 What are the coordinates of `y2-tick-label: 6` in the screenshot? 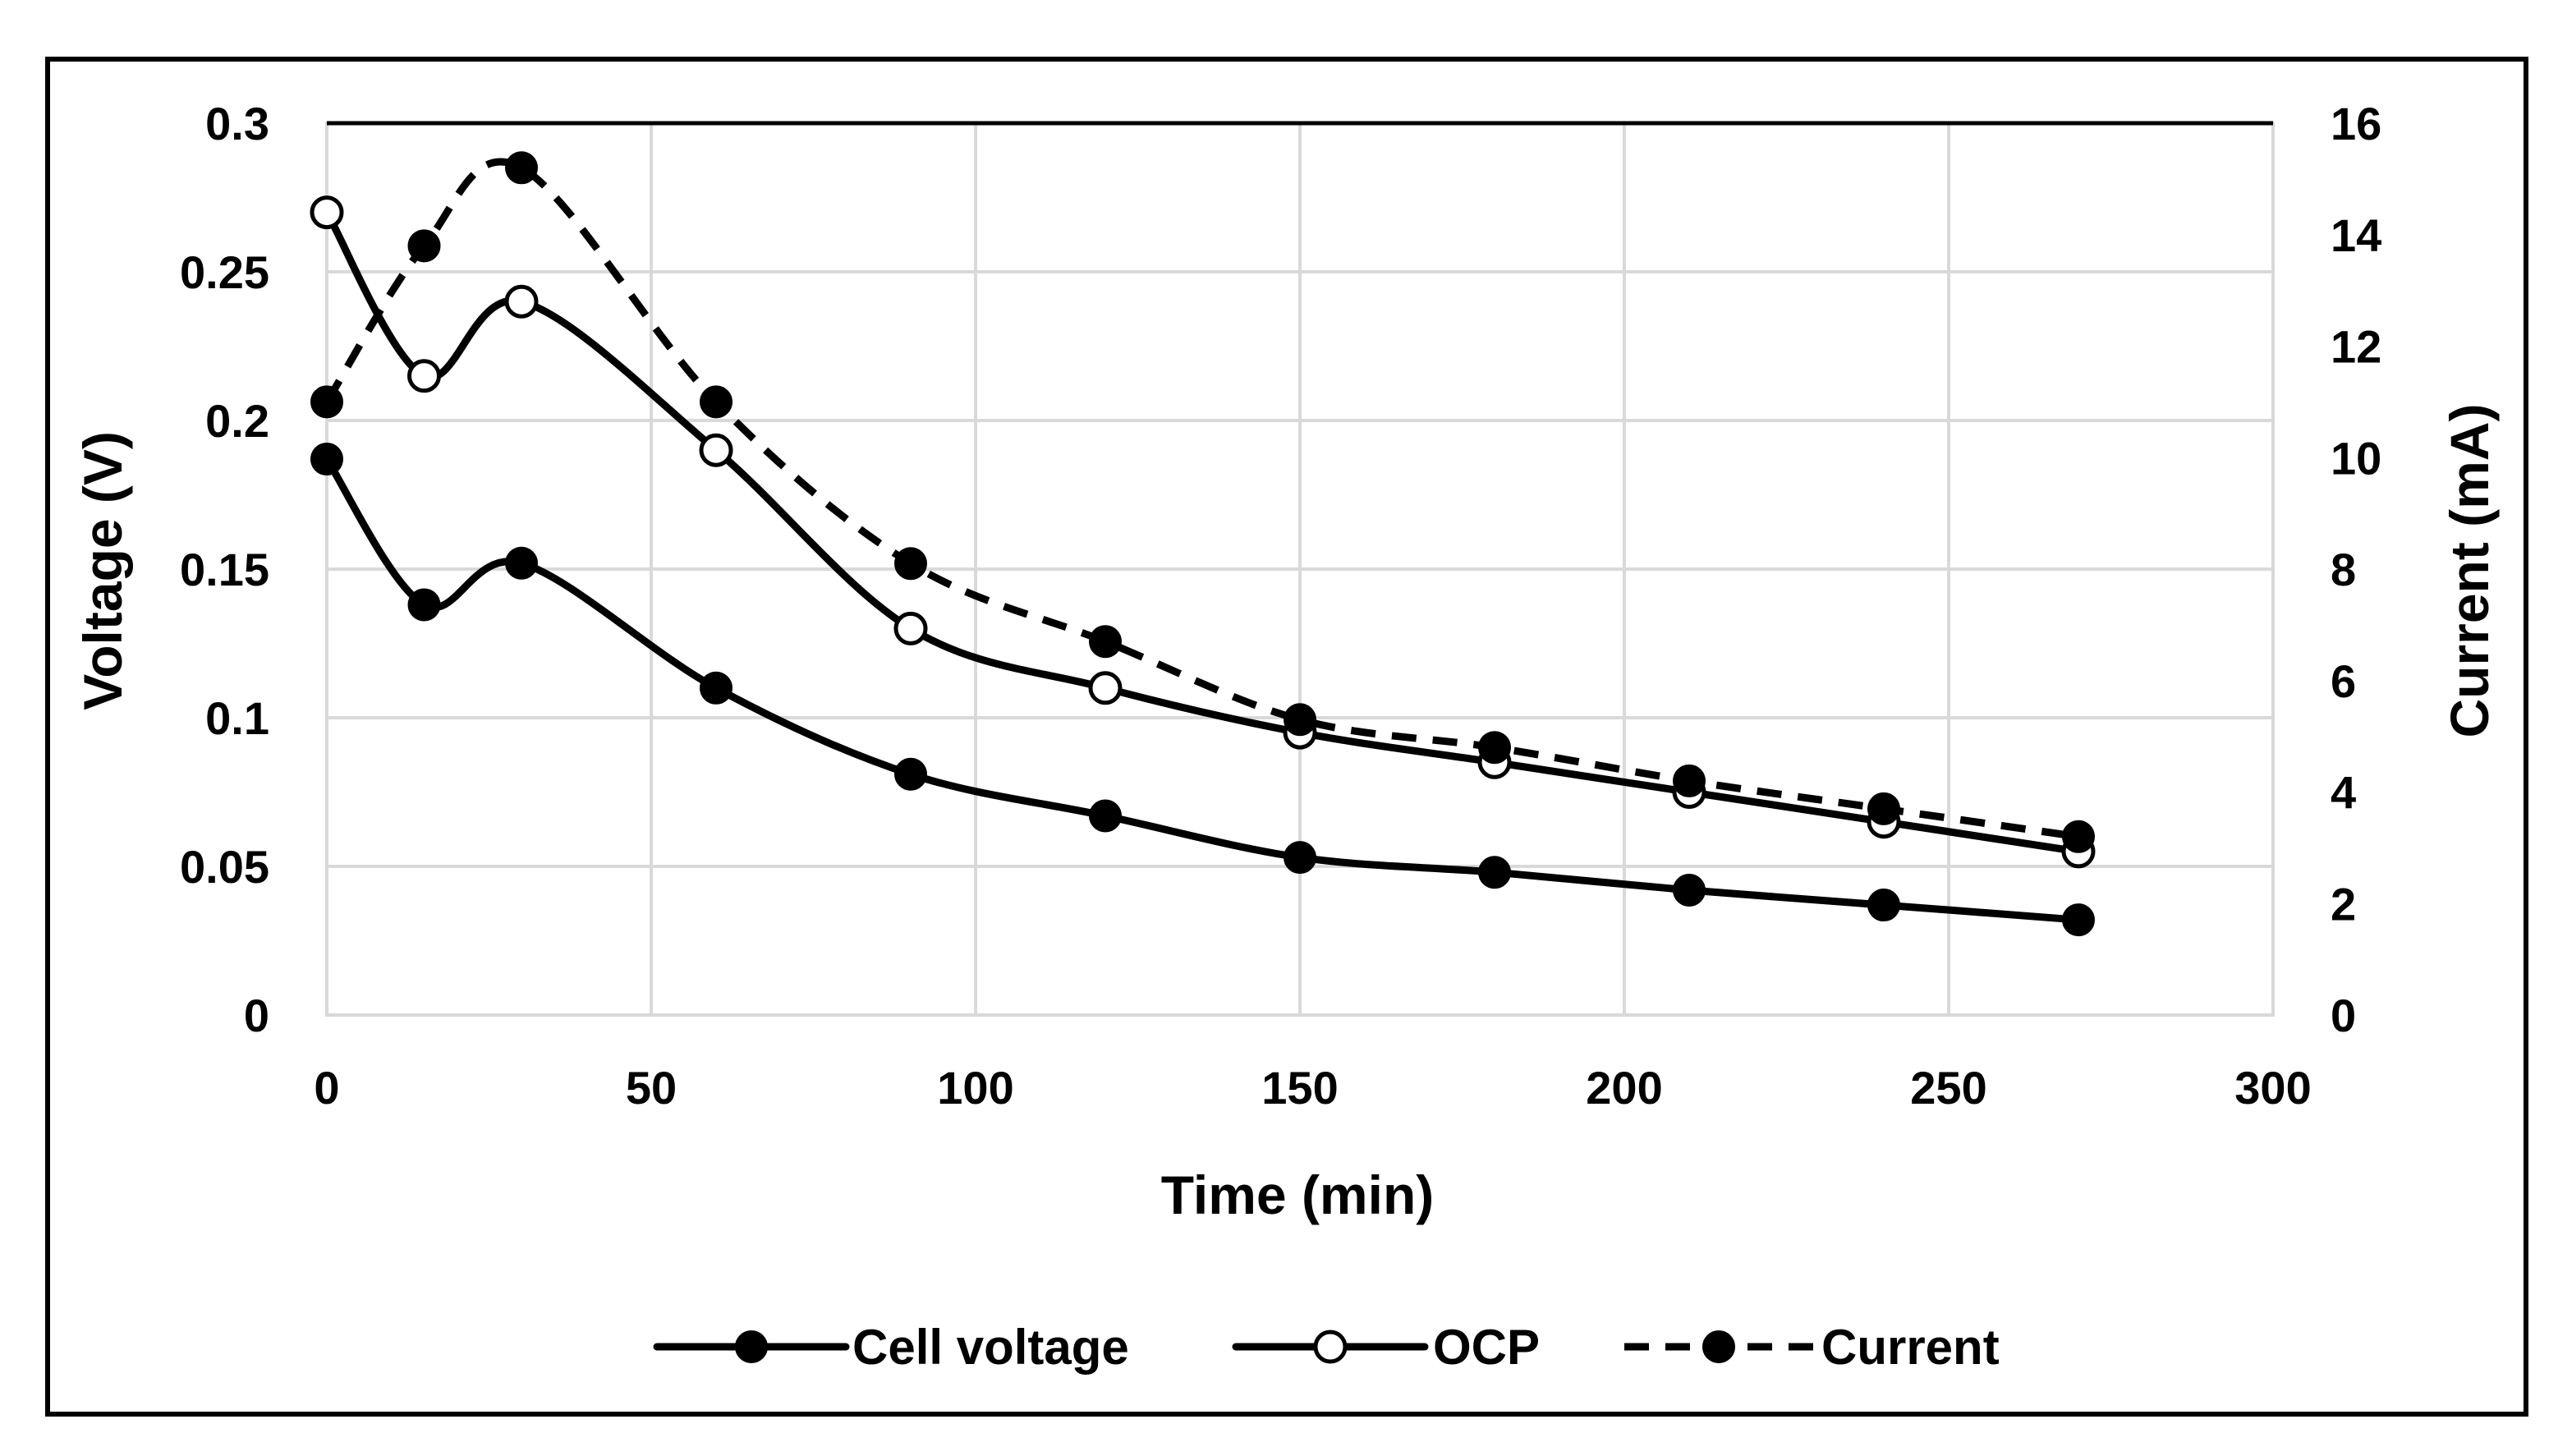 It's located at (2343, 681).